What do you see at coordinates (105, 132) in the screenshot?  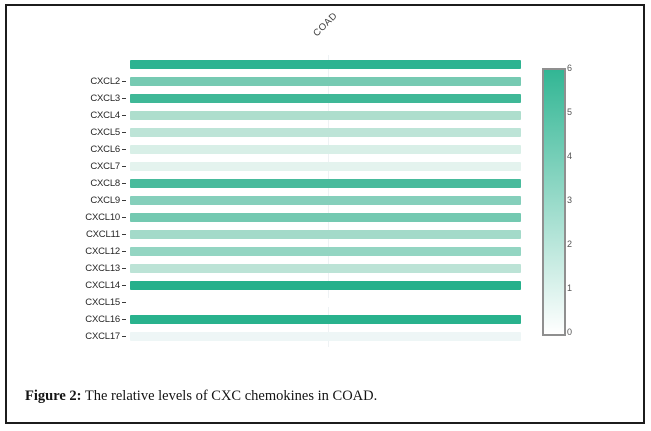 I see `row-label: CXCL5` at bounding box center [105, 132].